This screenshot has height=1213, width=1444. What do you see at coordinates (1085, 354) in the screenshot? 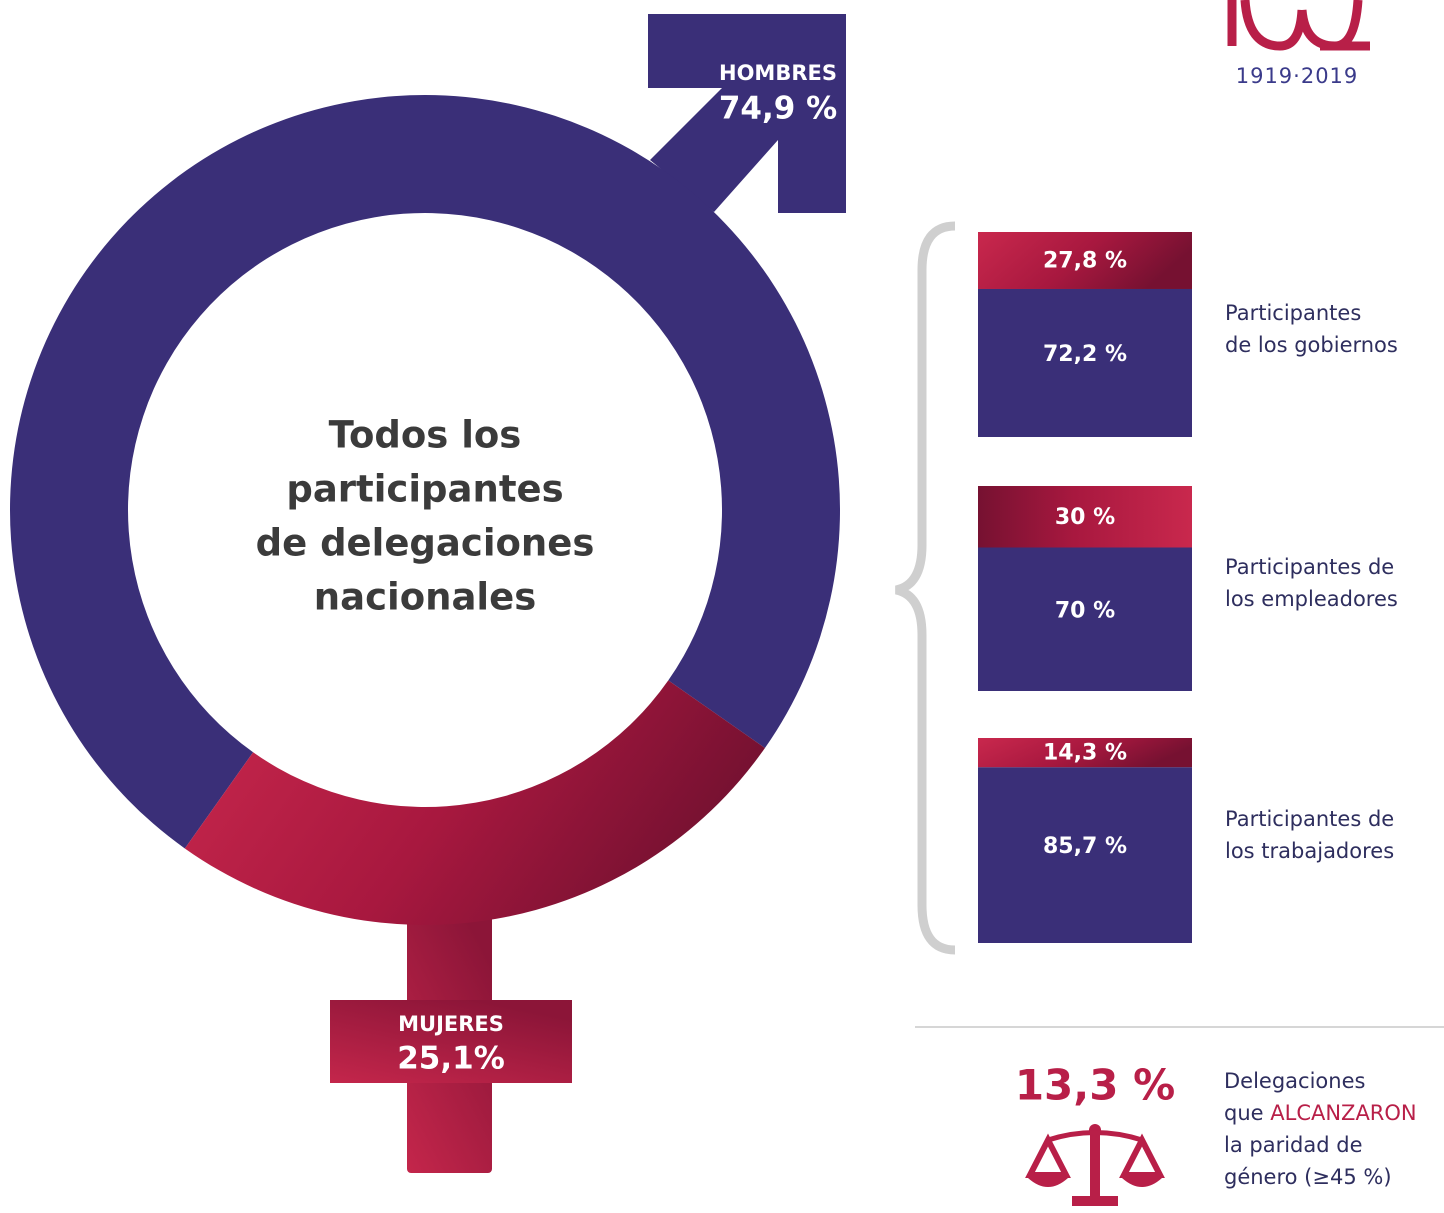
I see `bar-value-label: 72,2 %` at bounding box center [1085, 354].